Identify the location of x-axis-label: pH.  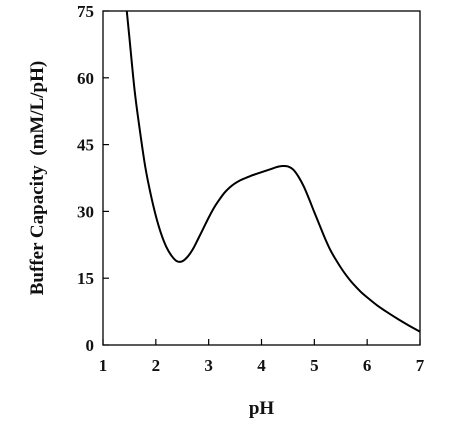
(262, 408).